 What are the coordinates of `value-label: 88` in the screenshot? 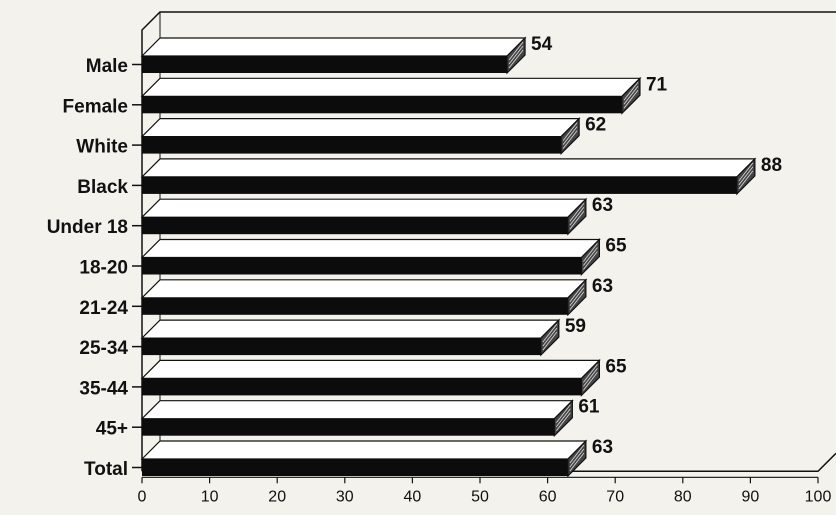 It's located at (771, 165).